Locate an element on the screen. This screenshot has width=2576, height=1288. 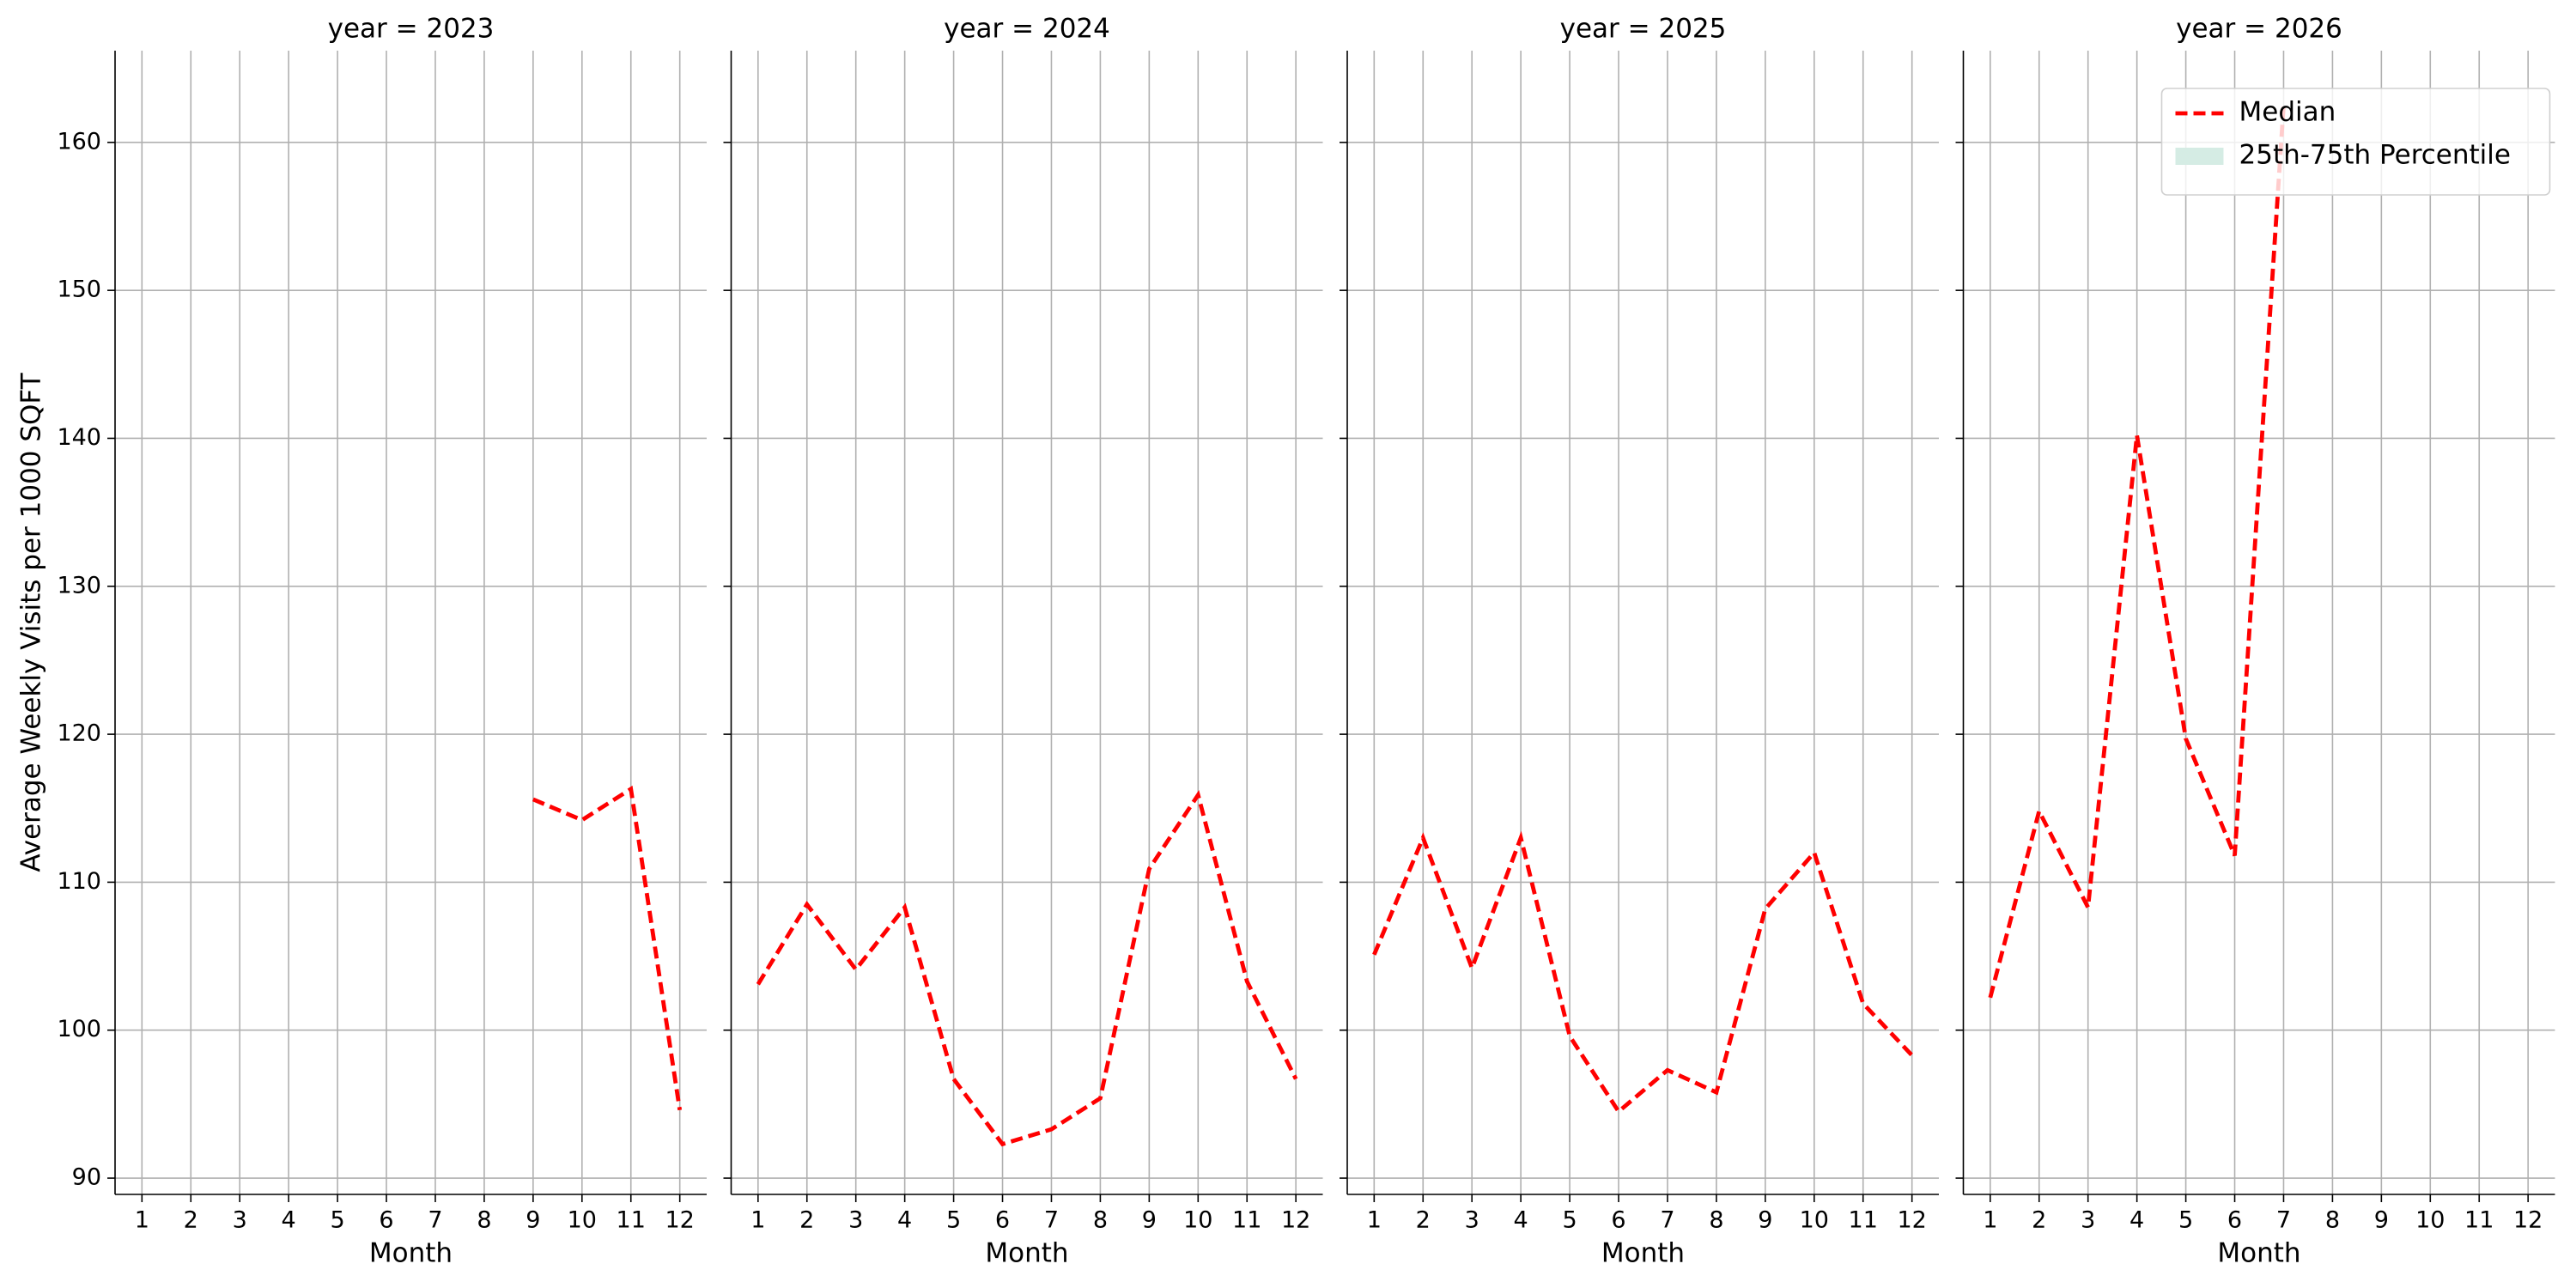
facet-title: year = 2026 is located at coordinates (2259, 29).